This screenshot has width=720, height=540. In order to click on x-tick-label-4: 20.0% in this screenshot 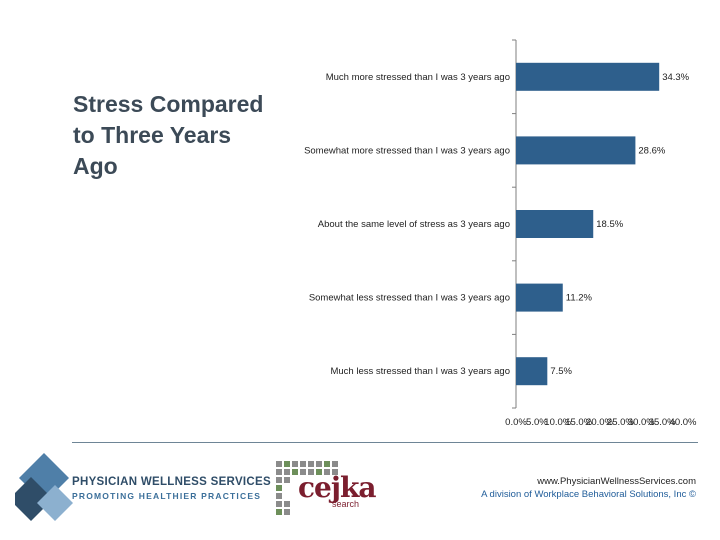, I will do `click(599, 422)`.